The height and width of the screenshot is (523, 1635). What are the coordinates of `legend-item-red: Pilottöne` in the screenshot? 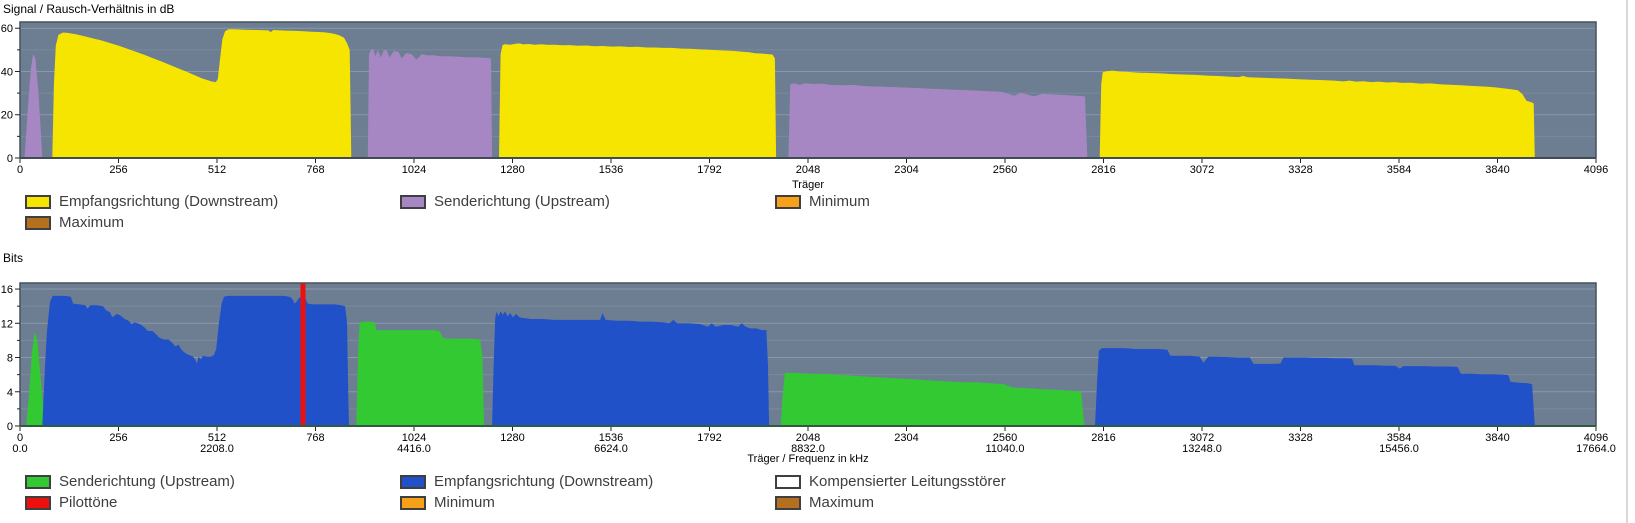 It's located at (71, 502).